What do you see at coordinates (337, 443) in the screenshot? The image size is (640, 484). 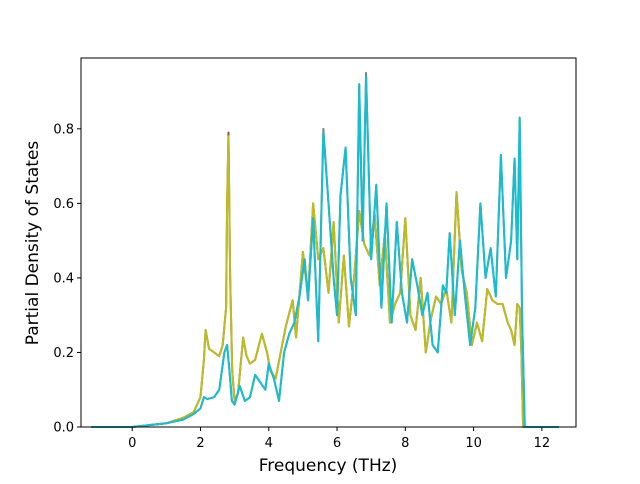 I see `x-tick-label: 6` at bounding box center [337, 443].